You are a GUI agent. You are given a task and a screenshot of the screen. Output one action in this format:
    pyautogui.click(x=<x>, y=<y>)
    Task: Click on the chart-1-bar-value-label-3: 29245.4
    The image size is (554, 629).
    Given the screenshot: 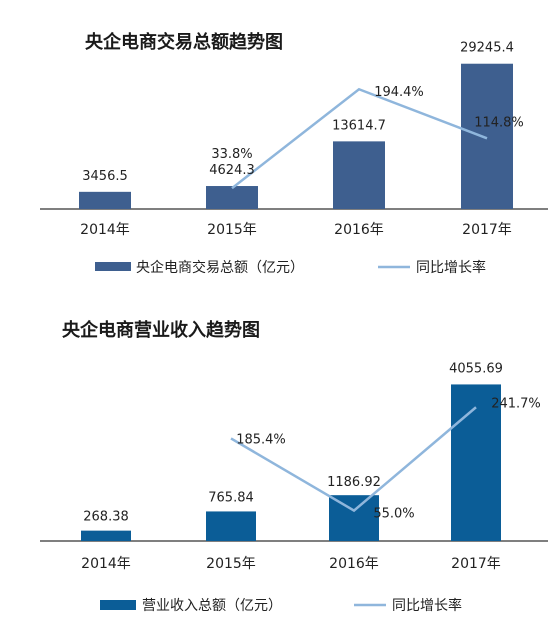 What is the action you would take?
    pyautogui.click(x=487, y=48)
    